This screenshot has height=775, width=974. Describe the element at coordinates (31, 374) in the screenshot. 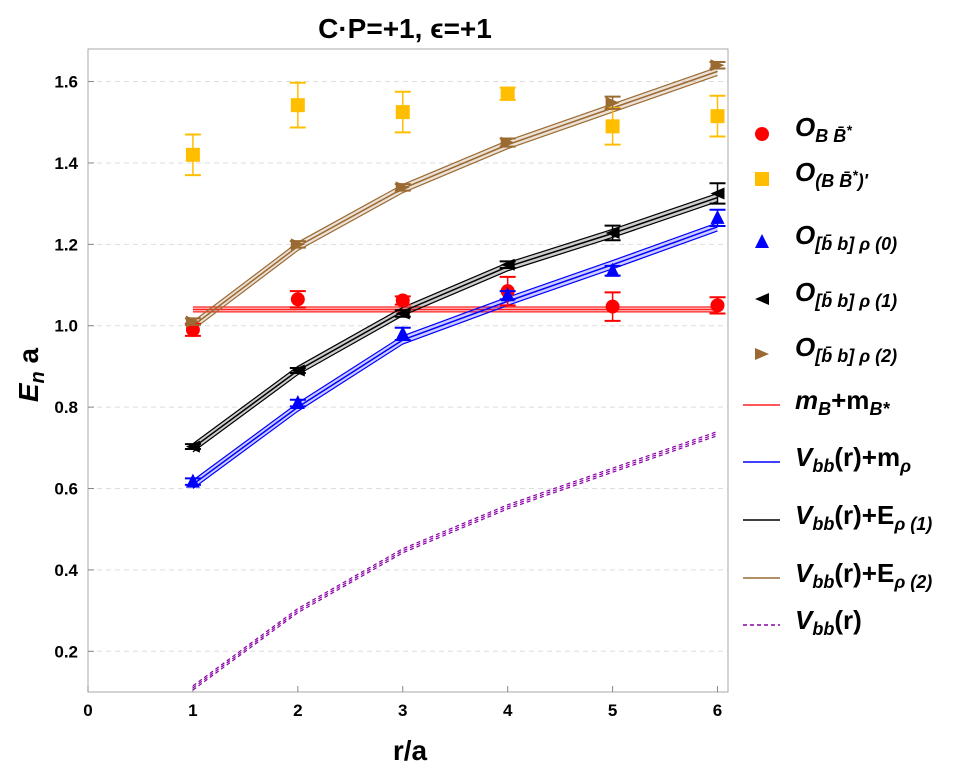

I see `y-axis-label: En a` at that location.